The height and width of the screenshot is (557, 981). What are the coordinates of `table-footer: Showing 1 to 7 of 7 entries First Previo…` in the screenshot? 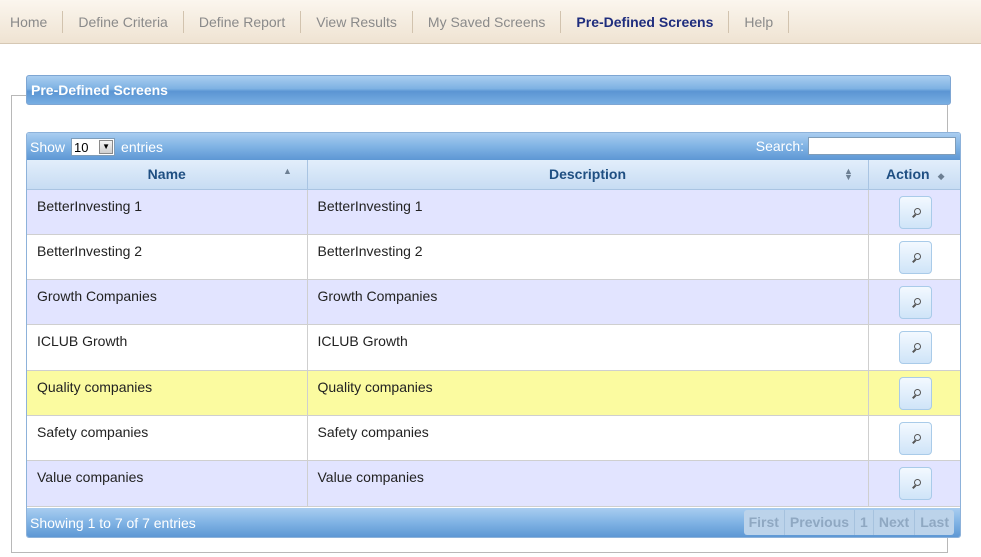 It's located at (493, 522).